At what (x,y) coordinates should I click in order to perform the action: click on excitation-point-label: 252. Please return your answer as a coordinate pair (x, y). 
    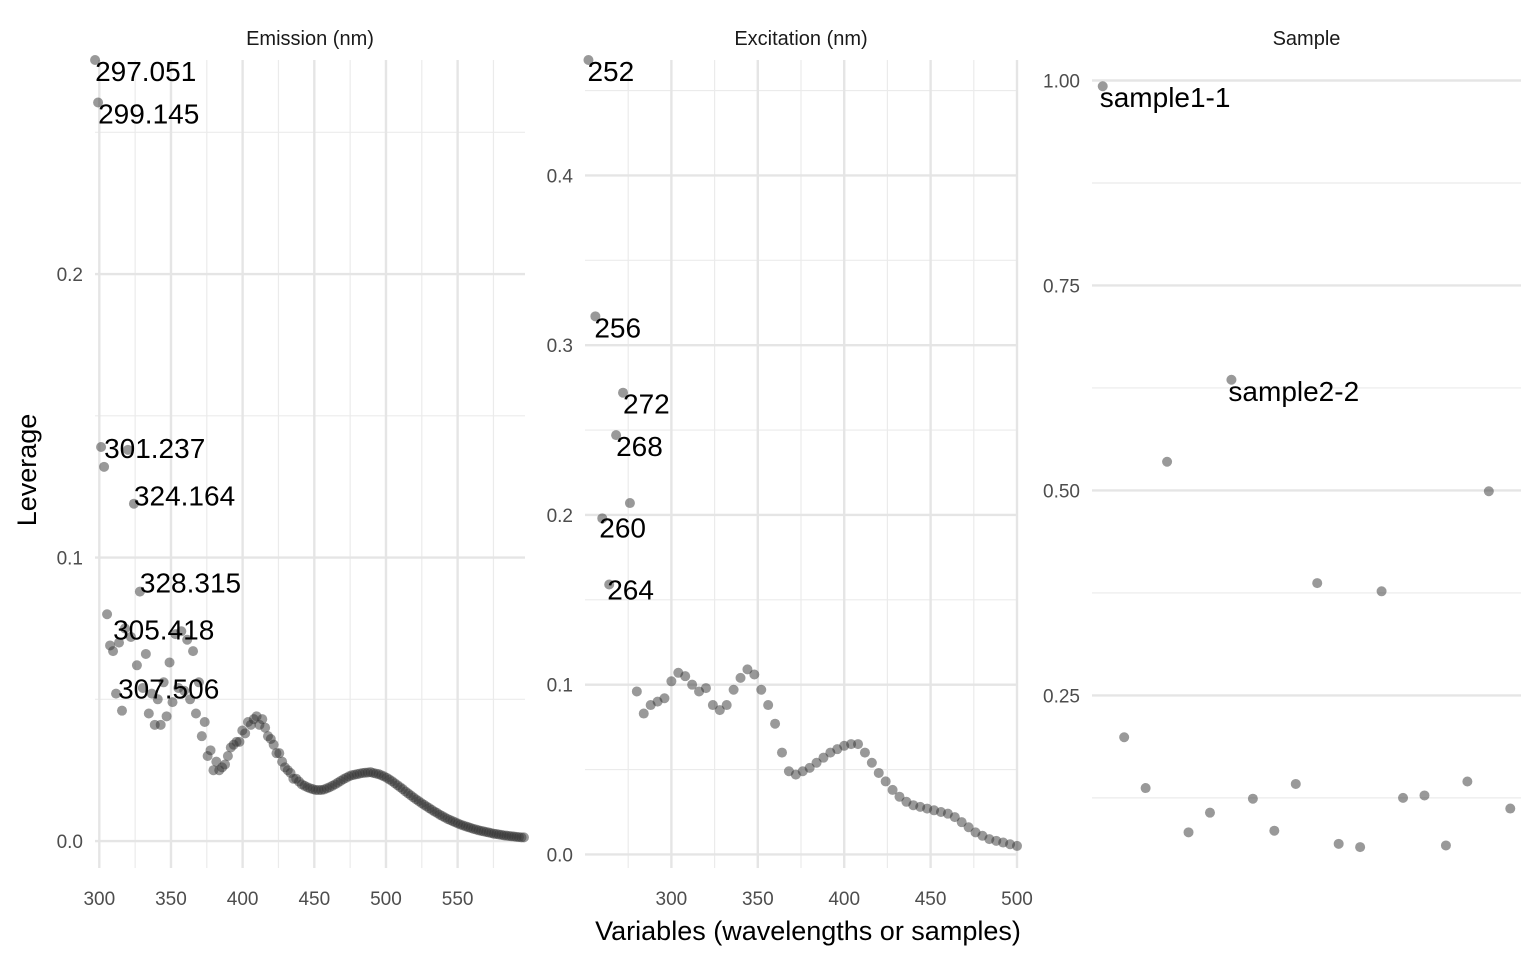
    Looking at the image, I should click on (610, 71).